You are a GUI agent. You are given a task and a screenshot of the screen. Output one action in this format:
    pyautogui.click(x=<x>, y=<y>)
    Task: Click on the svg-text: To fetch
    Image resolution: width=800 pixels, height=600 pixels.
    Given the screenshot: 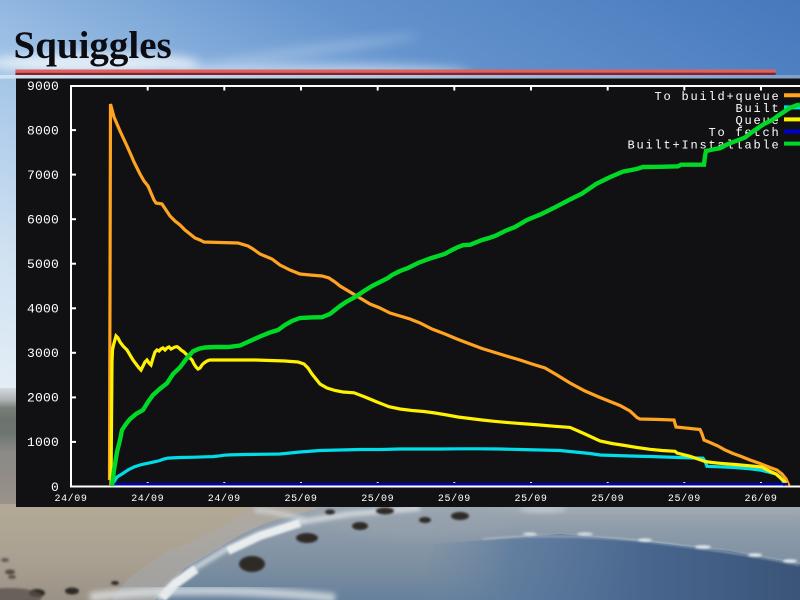 What is the action you would take?
    pyautogui.click(x=744, y=133)
    